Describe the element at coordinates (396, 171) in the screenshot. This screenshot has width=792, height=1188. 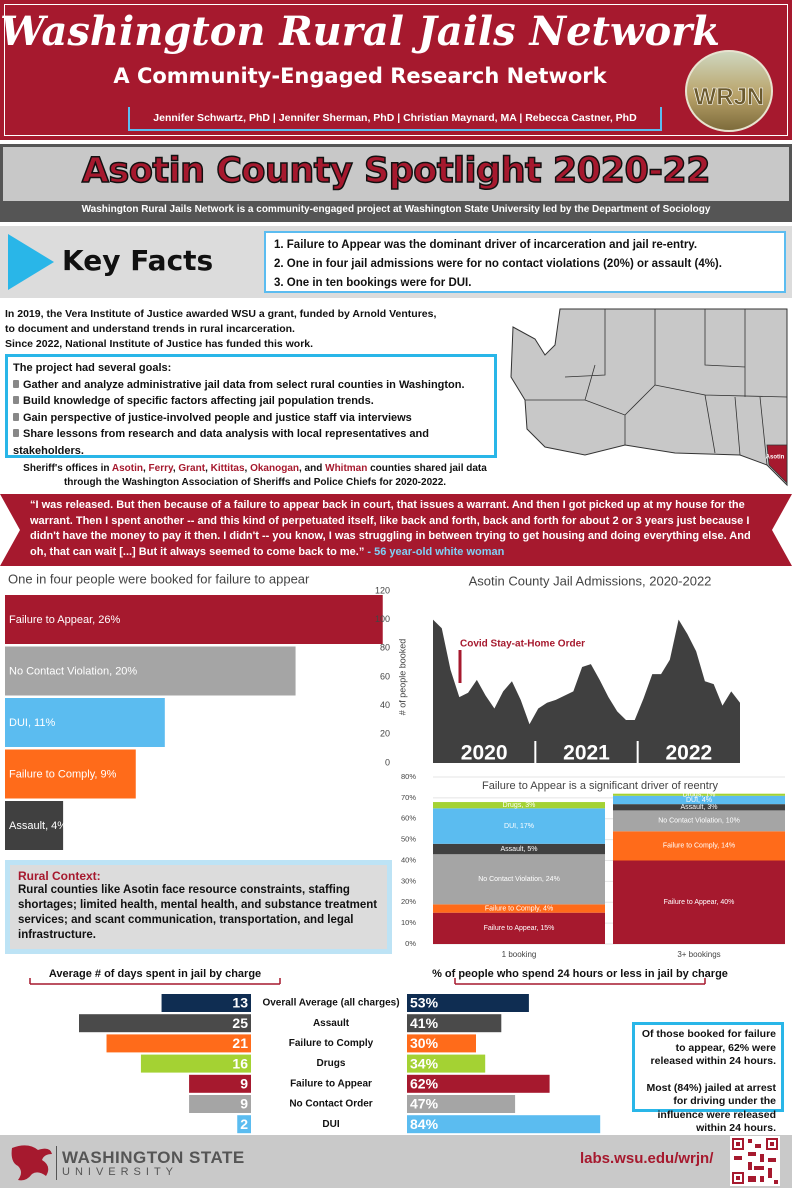
I see `spotlight-title: Asotin County Spotlight 2020-22` at that location.